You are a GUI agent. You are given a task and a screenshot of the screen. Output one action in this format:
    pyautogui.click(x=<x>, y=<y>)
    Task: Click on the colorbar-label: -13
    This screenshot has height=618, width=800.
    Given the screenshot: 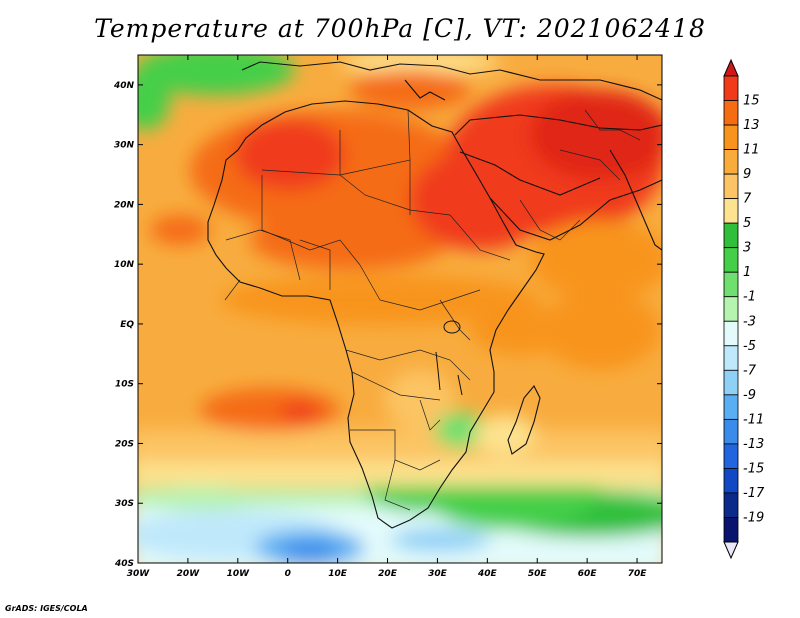 What is the action you would take?
    pyautogui.click(x=753, y=444)
    